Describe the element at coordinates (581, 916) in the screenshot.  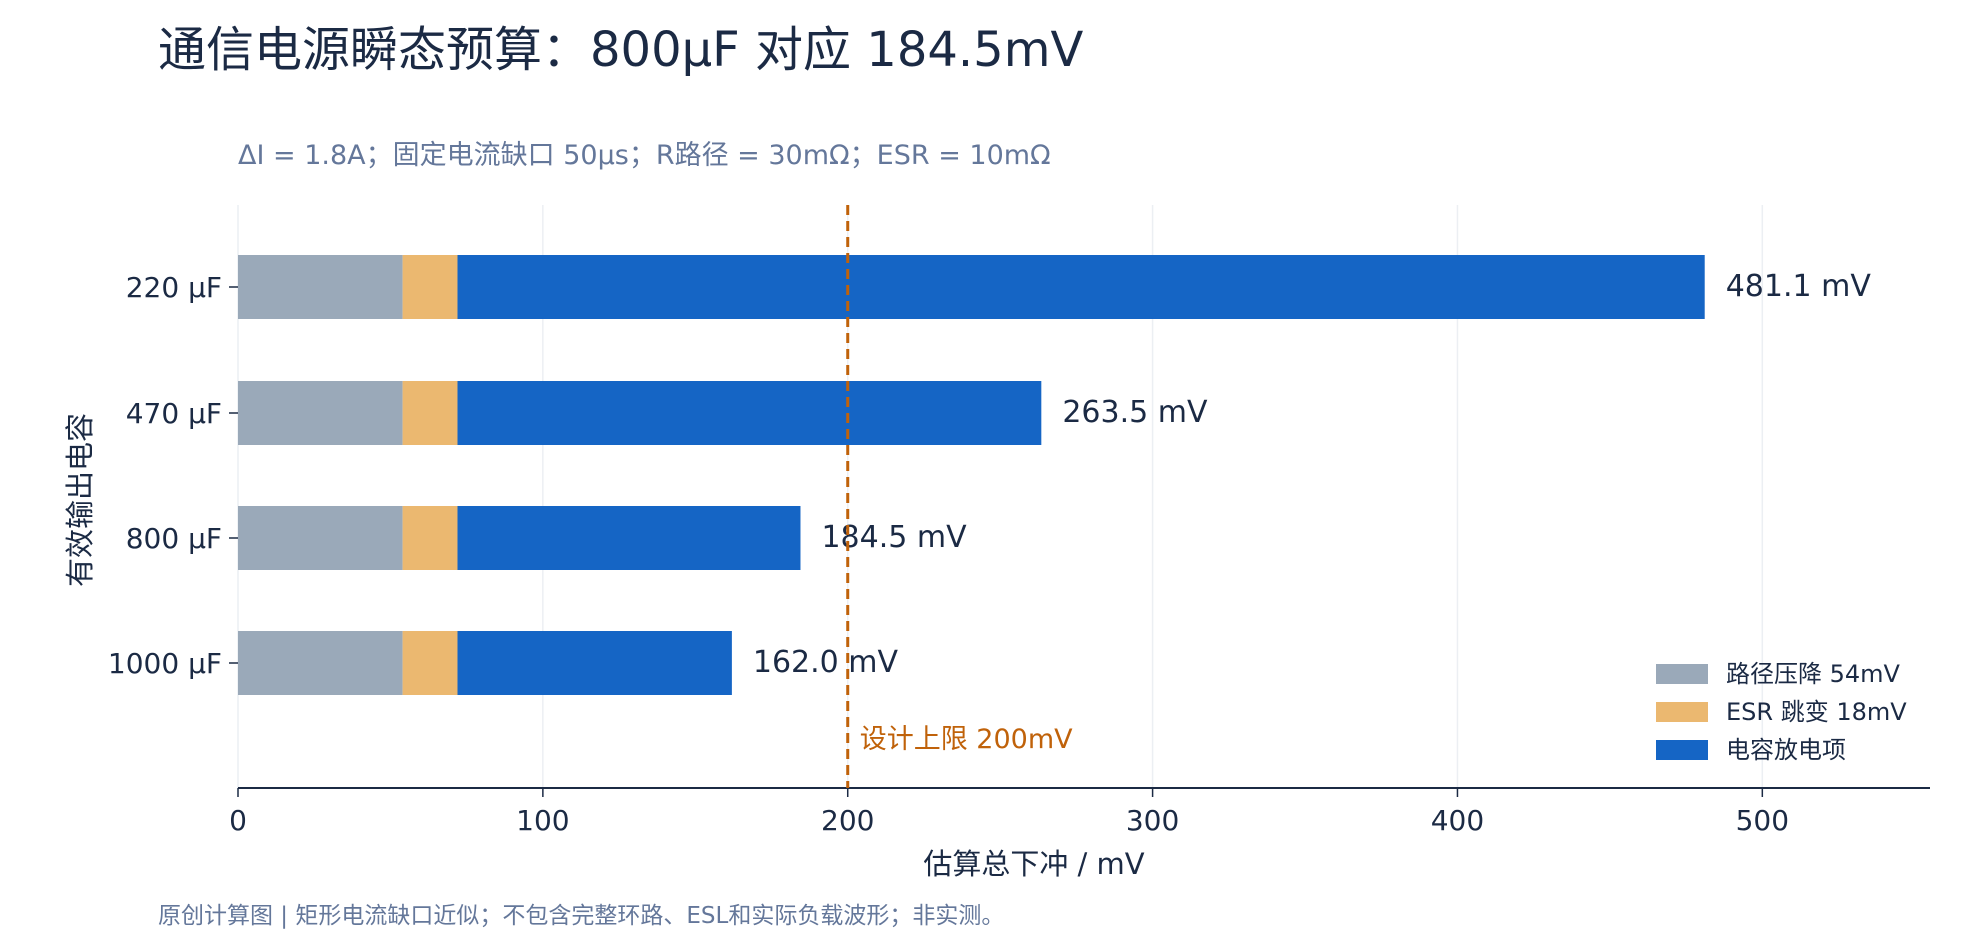
I see `chart-footnote: 原创计算图 | 矩形电流缺口近似；不包含完整环路、ESL和实际负载波形；非实测。` at that location.